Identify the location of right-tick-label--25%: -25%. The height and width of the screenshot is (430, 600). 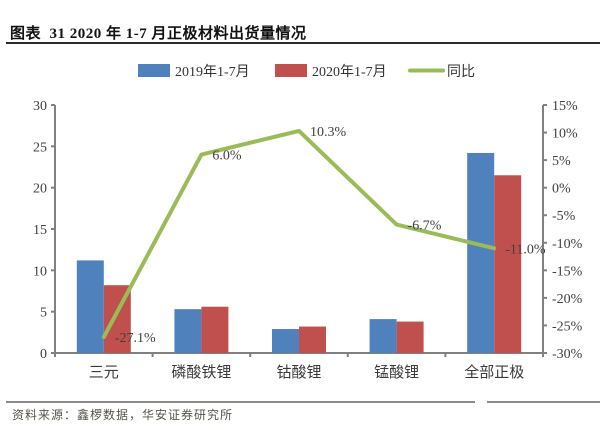
(567, 326).